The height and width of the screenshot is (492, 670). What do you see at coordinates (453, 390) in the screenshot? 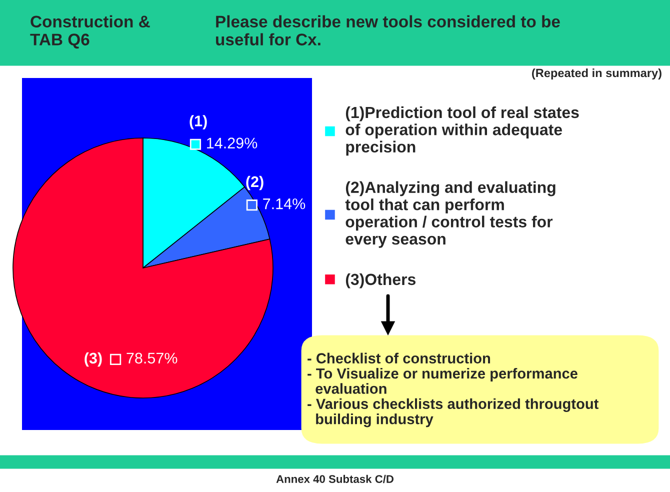
I see `text: - Checklist of construction - To Visualize or numerize performance evaluation - Various checklists authorized througtout building industry` at bounding box center [453, 390].